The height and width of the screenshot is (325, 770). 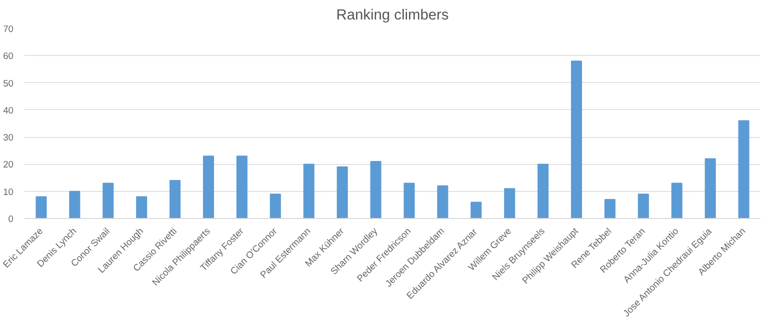 What do you see at coordinates (8, 29) in the screenshot?
I see `y-tick-label: 70` at bounding box center [8, 29].